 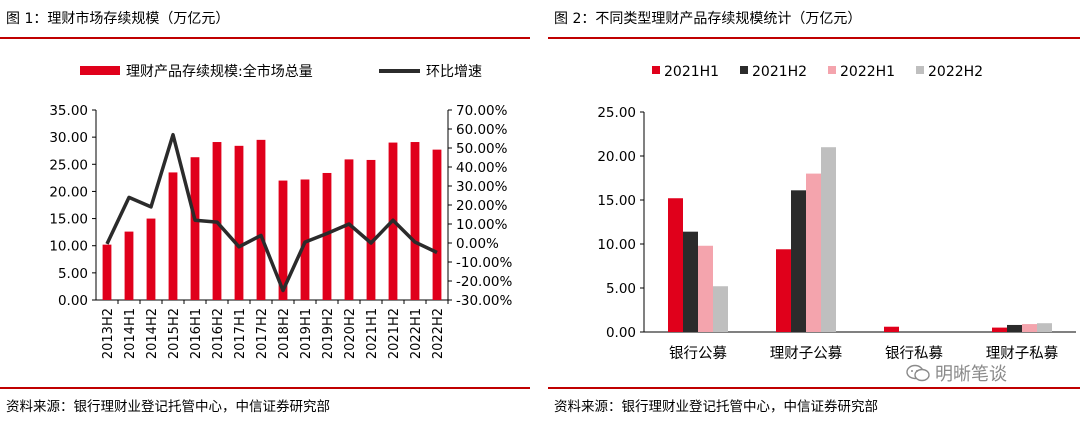 I want to click on left-tick-label: 15.00, so click(x=68, y=220).